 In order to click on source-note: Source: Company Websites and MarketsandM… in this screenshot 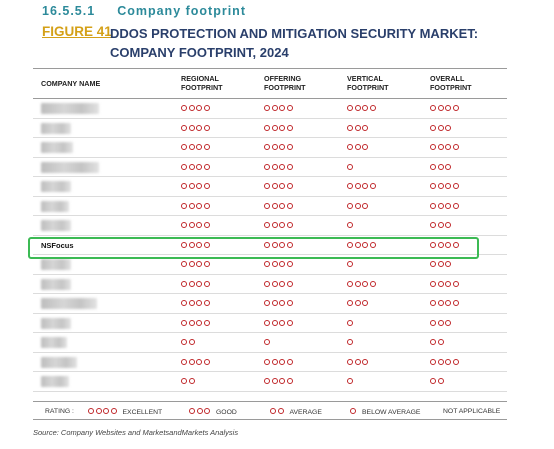, I will do `click(136, 432)`.